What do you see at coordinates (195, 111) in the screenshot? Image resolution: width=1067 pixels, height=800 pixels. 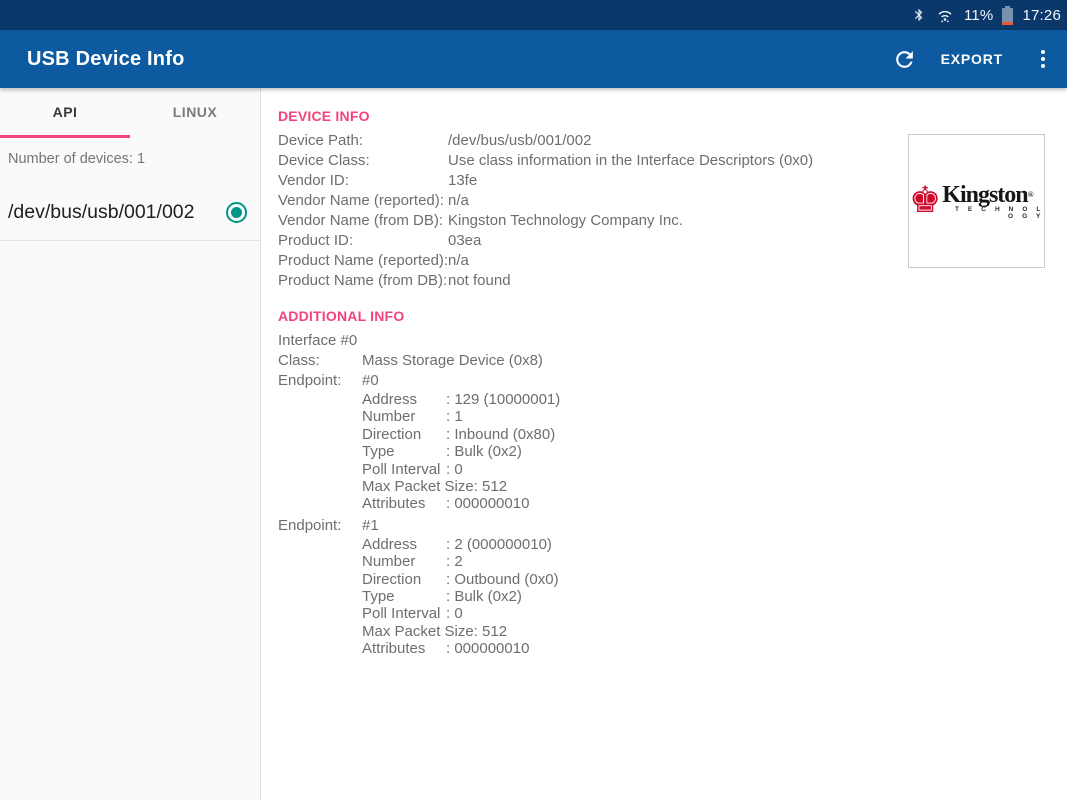 I see `tab-linux: LINUX` at bounding box center [195, 111].